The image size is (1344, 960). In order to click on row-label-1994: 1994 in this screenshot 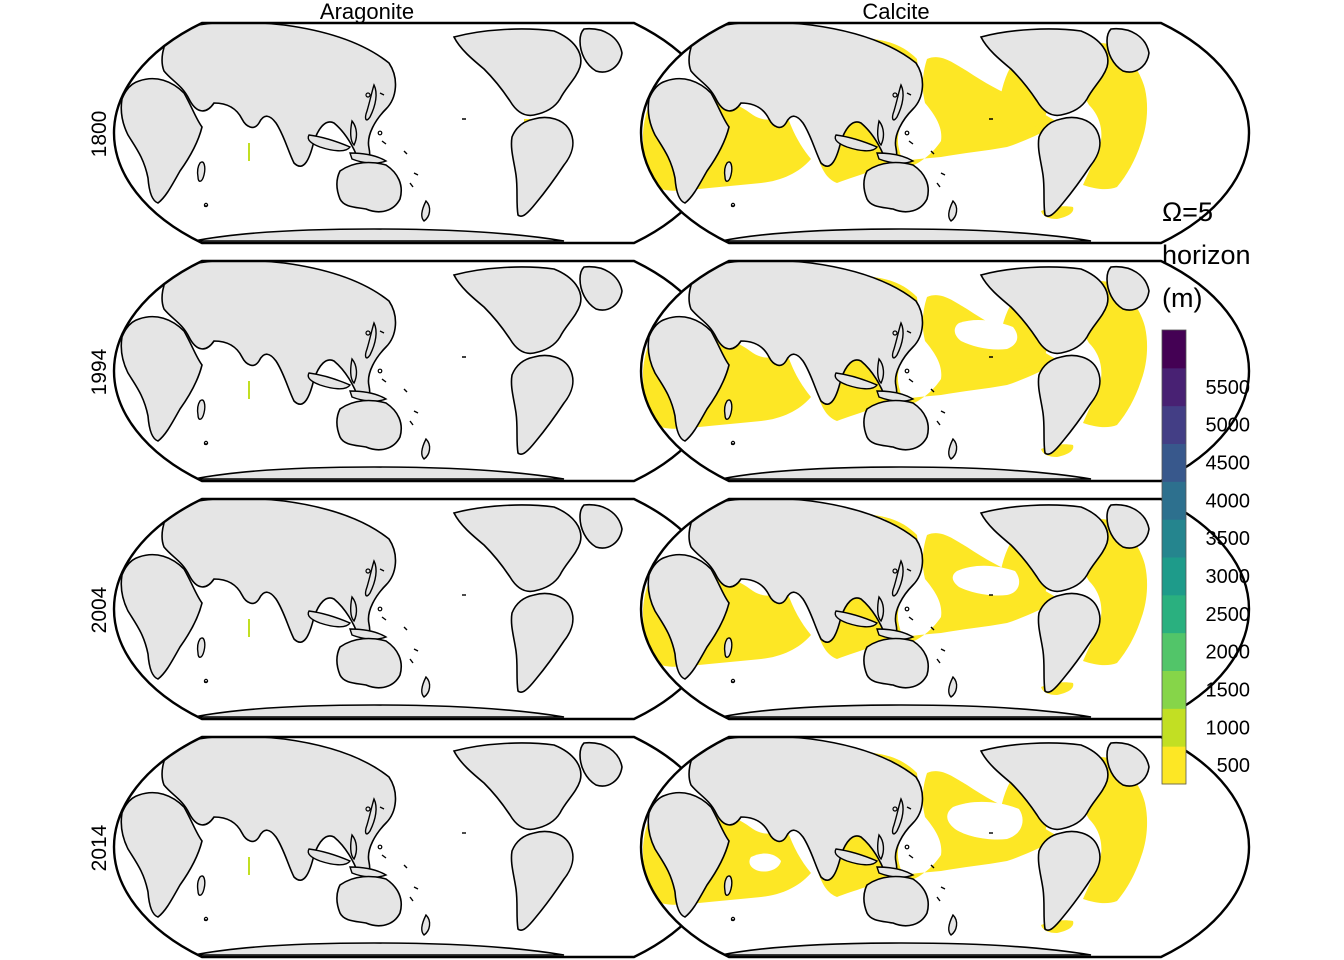, I will do `click(99, 371)`.